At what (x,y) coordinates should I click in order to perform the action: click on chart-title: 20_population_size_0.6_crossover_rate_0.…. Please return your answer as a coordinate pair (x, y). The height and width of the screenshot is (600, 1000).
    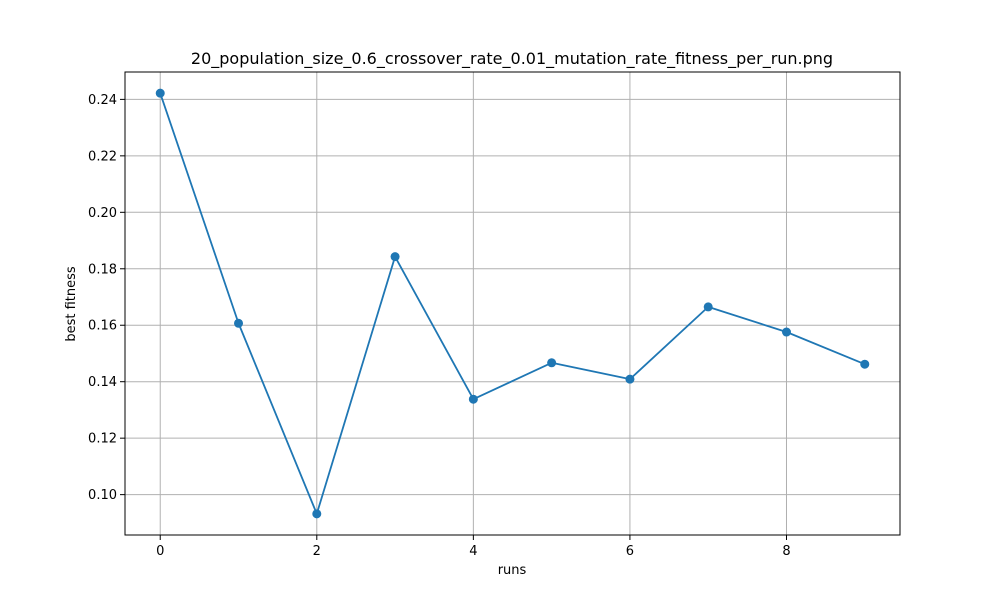
    Looking at the image, I should click on (512, 59).